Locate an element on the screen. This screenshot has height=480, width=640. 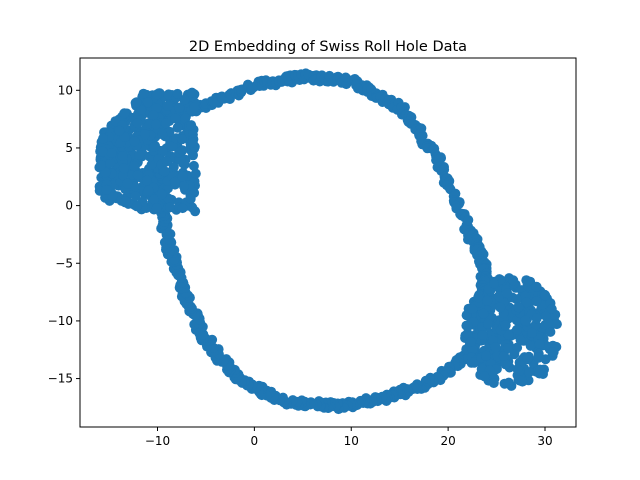
x-tick-label: 20 is located at coordinates (447, 441).